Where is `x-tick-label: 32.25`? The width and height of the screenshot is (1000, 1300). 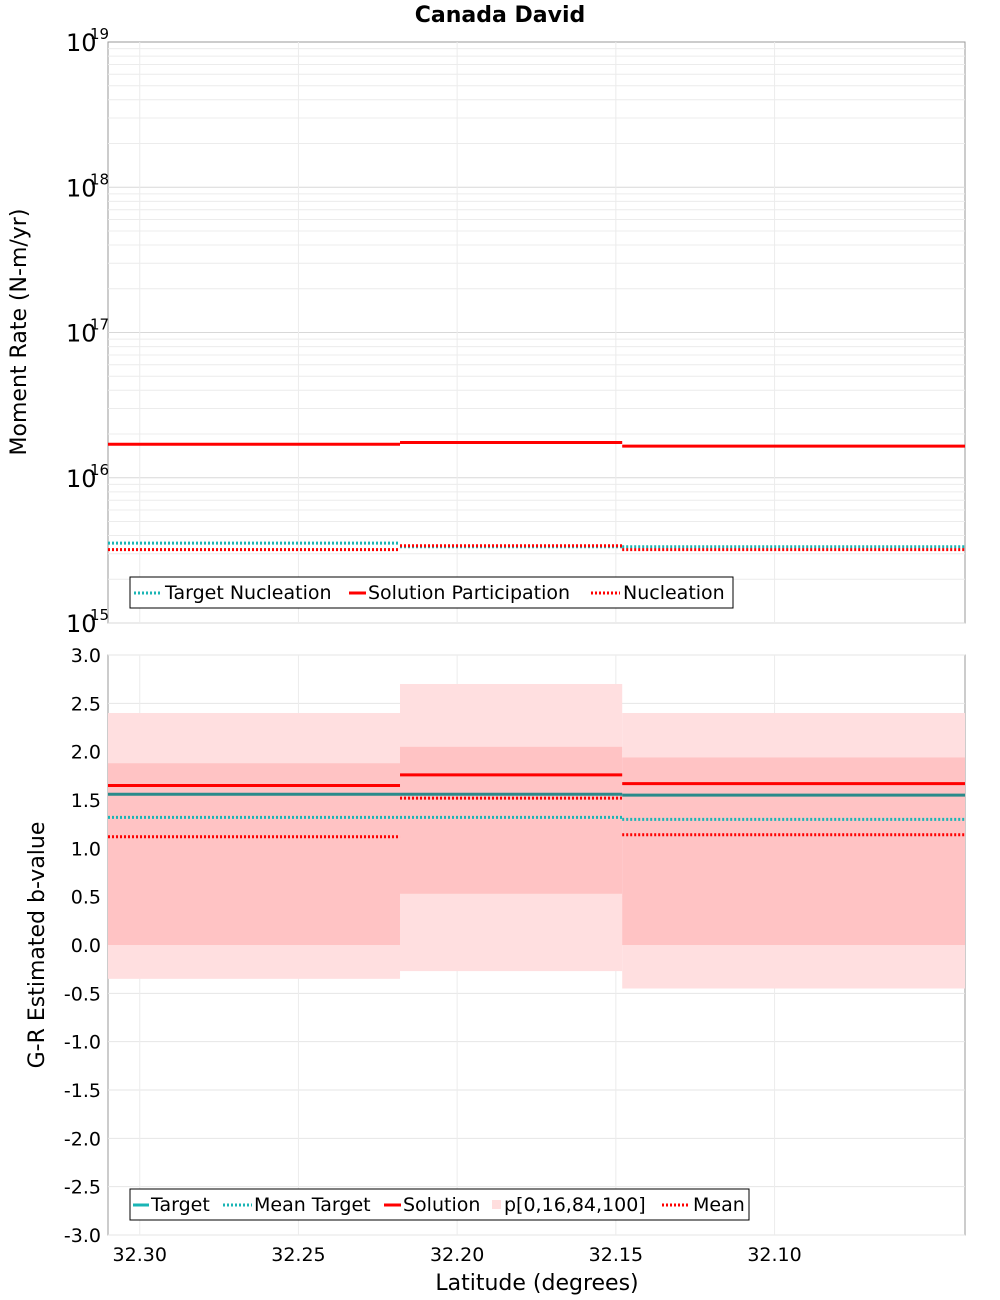
x-tick-label: 32.25 is located at coordinates (298, 1255).